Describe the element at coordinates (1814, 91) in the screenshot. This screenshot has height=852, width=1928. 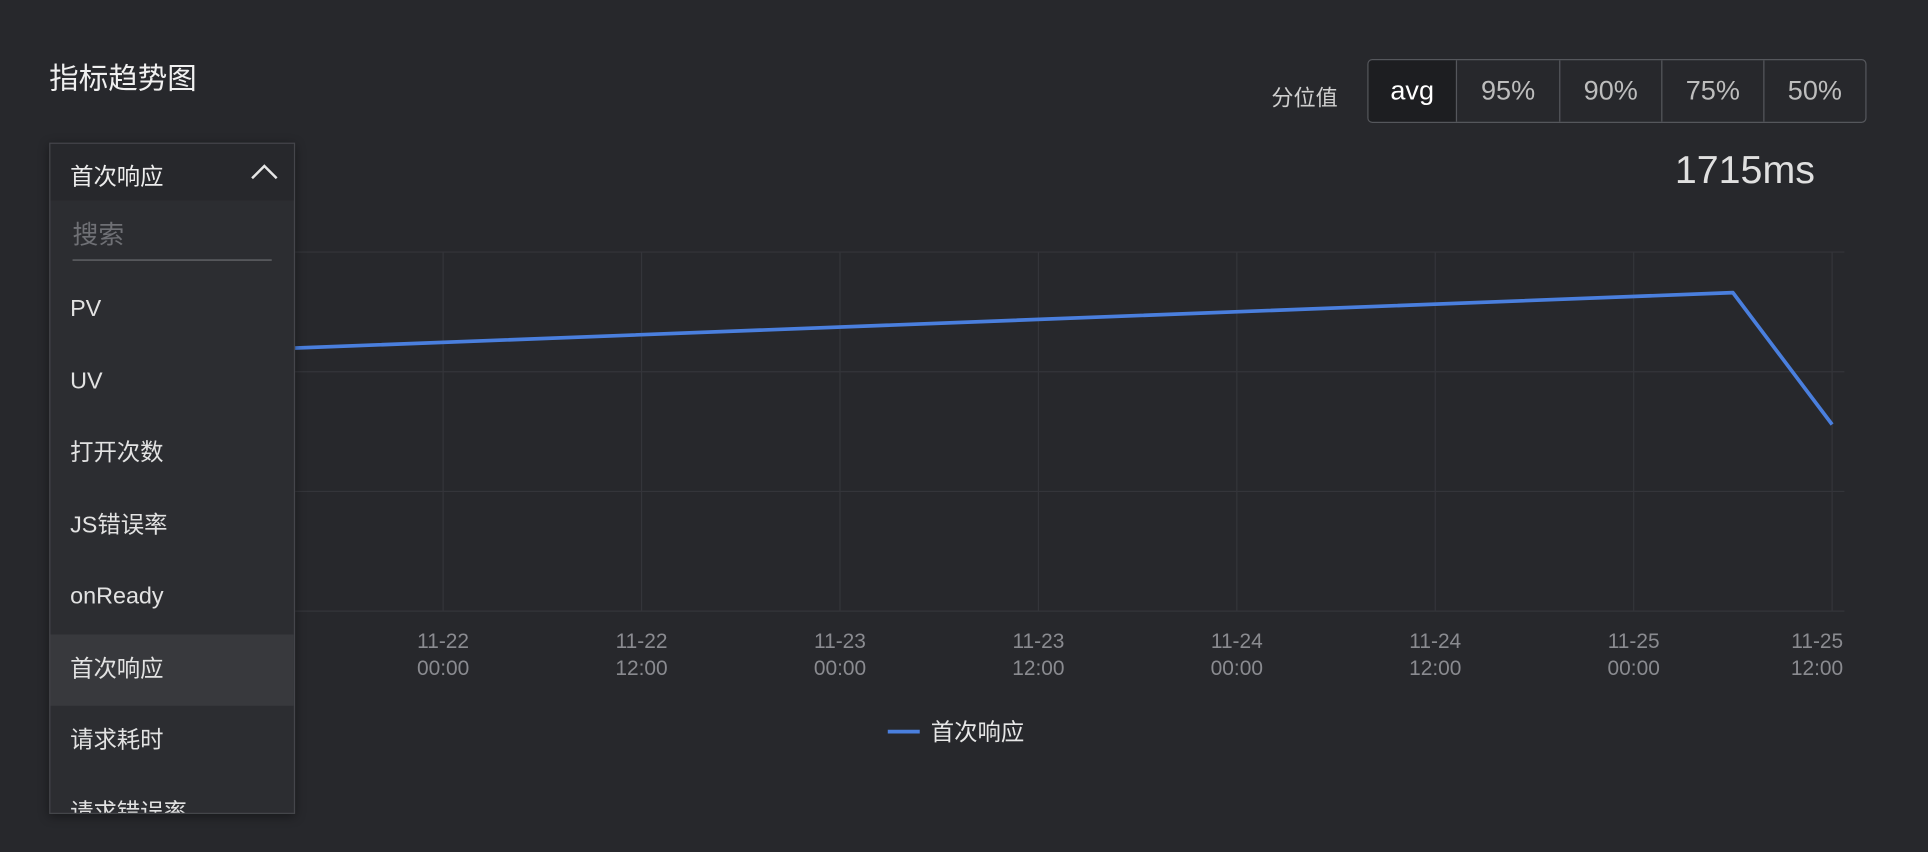
I see `percentile-button: 50%` at that location.